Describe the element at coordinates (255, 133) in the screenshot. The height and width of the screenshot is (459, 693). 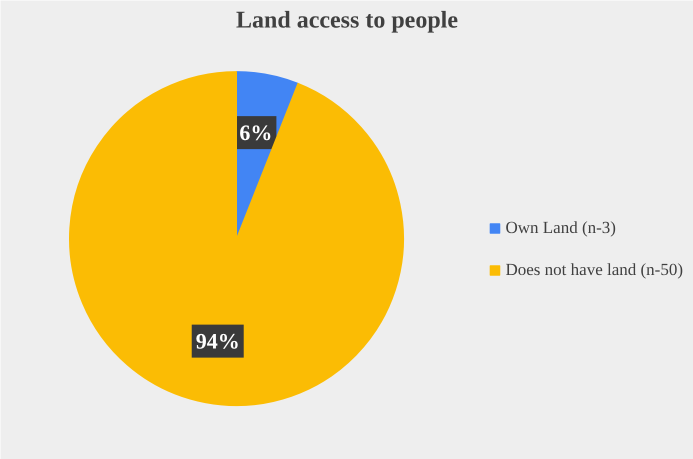
I see `data-label: 6%` at that location.